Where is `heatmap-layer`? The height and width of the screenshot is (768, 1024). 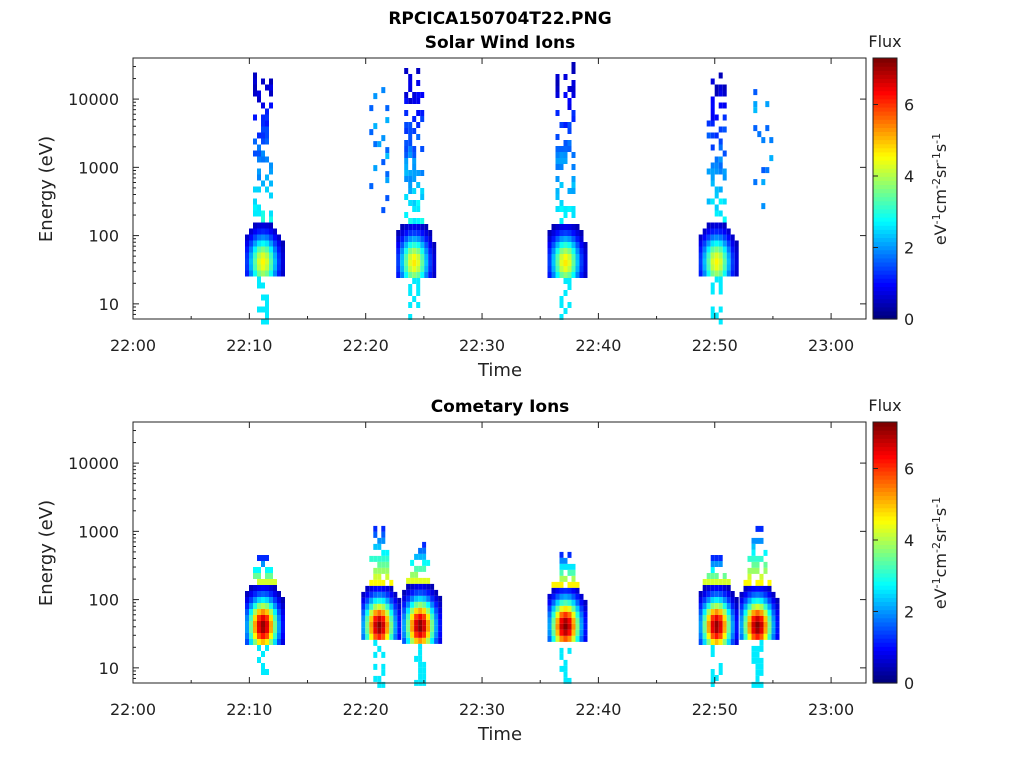
heatmap-layer is located at coordinates (512, 606).